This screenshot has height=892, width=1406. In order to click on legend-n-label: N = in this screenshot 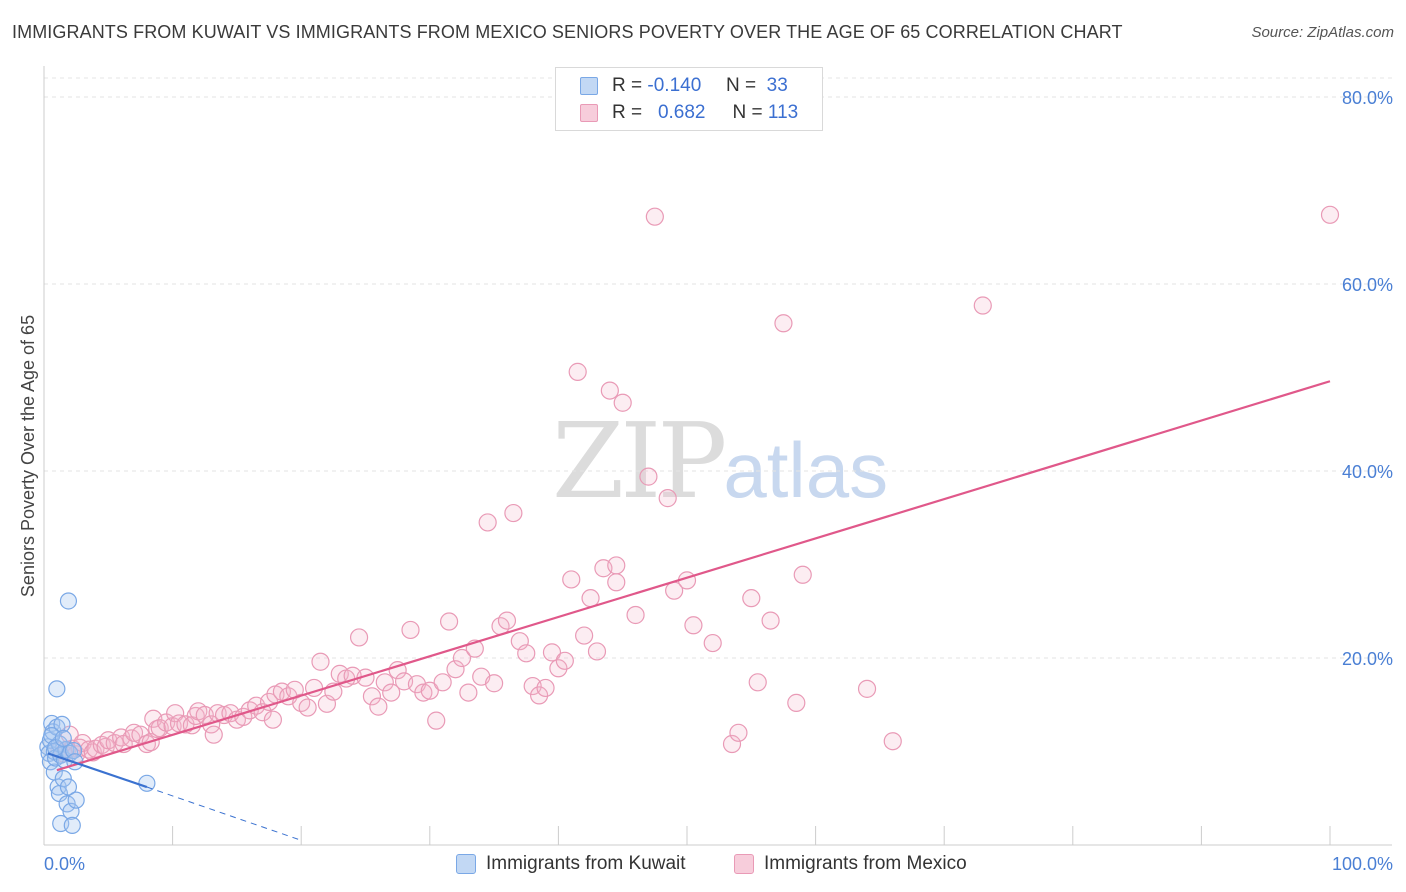, I will do `click(747, 112)`.